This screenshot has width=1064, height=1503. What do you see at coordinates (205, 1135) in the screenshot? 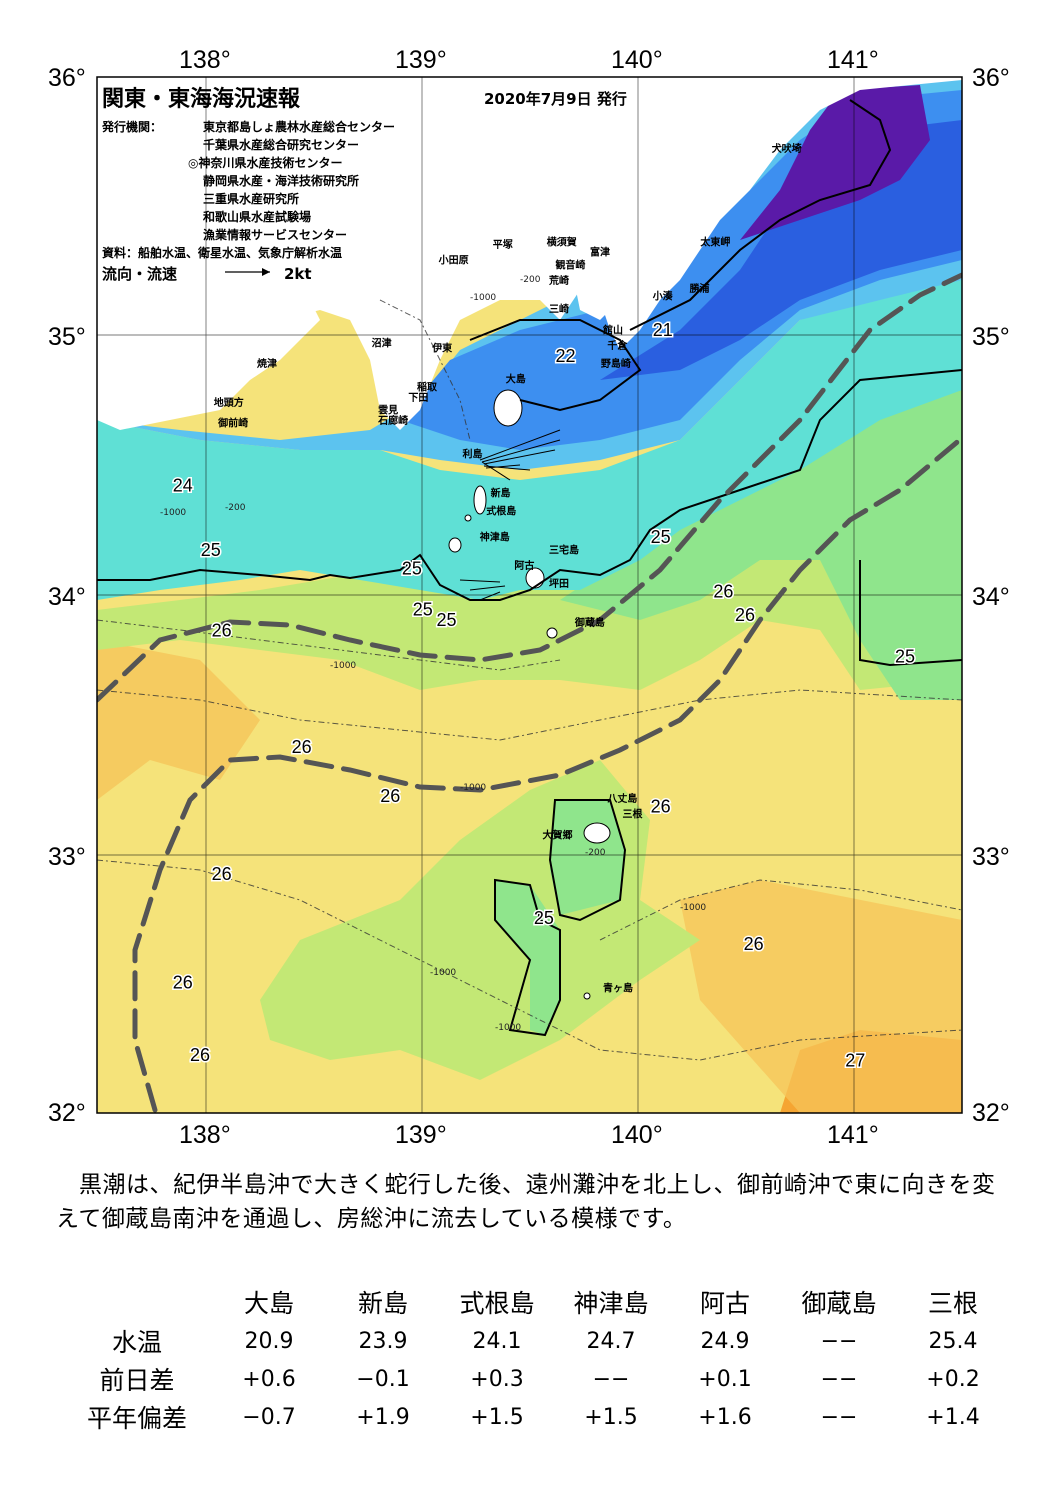
I see `lon-tick-bottom: 138°` at bounding box center [205, 1135].